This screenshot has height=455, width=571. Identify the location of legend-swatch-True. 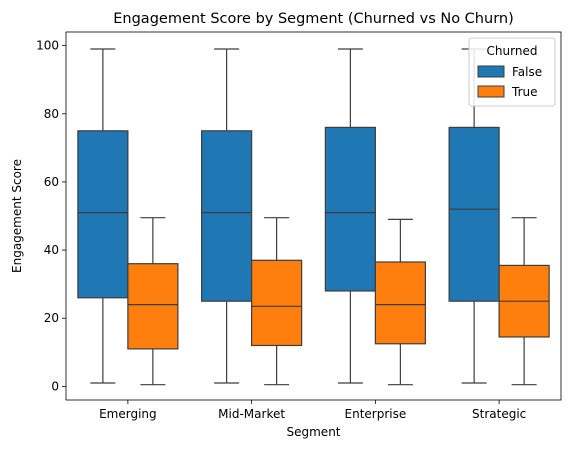
(491, 91).